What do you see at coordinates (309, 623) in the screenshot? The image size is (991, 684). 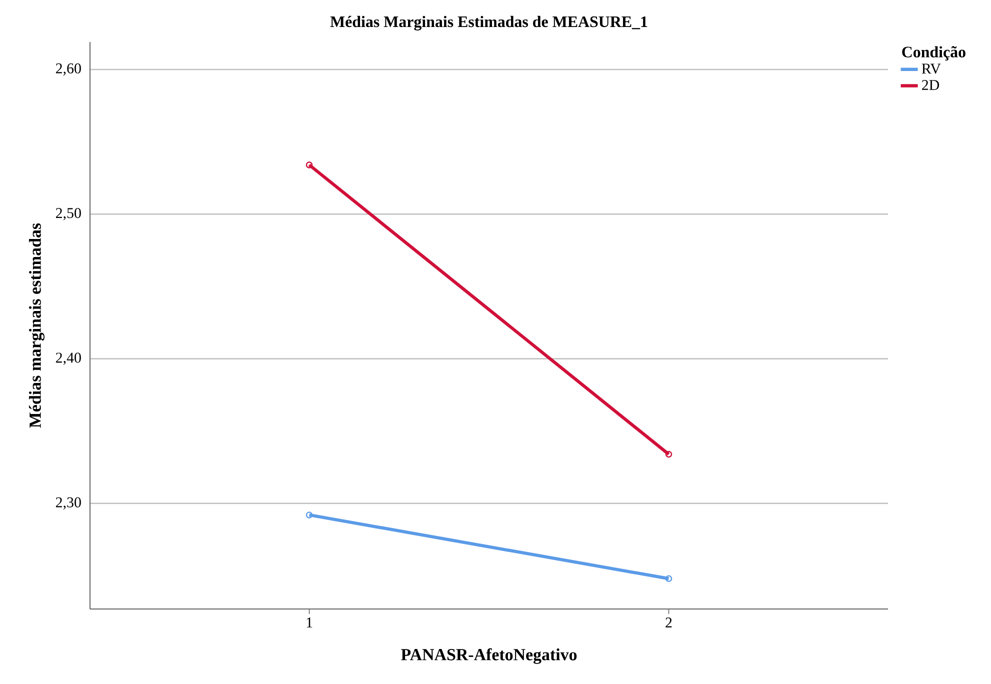 I see `x-tick-label: 1` at bounding box center [309, 623].